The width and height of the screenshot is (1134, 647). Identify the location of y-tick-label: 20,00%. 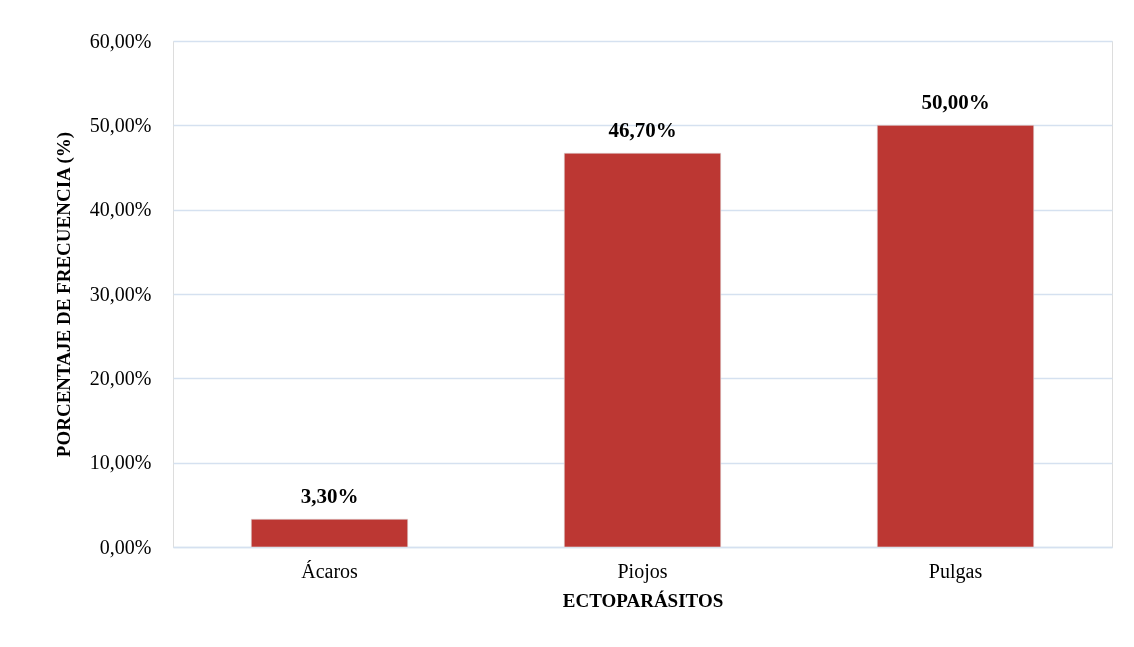
(120, 377).